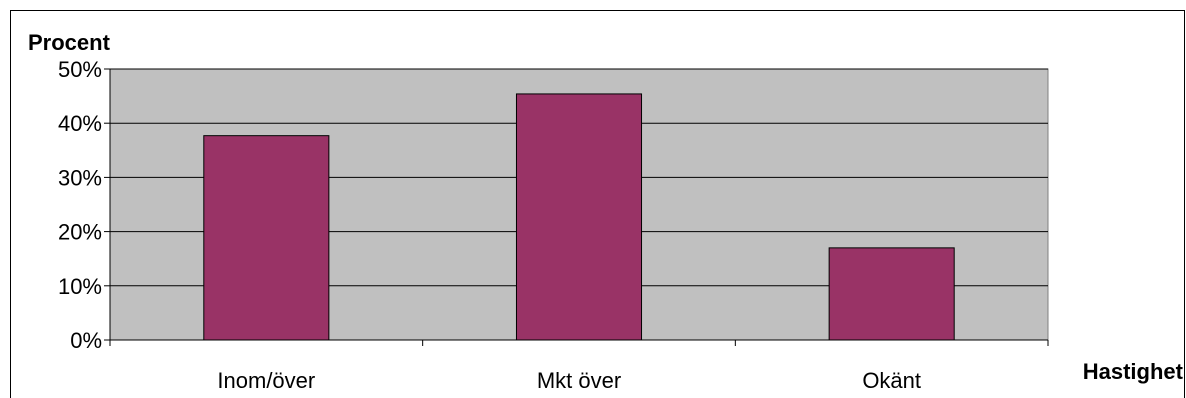 Image resolution: width=1186 pixels, height=398 pixels. What do you see at coordinates (579, 366) in the screenshot?
I see `x-axis: Inom/över Mkt över Okänt` at bounding box center [579, 366].